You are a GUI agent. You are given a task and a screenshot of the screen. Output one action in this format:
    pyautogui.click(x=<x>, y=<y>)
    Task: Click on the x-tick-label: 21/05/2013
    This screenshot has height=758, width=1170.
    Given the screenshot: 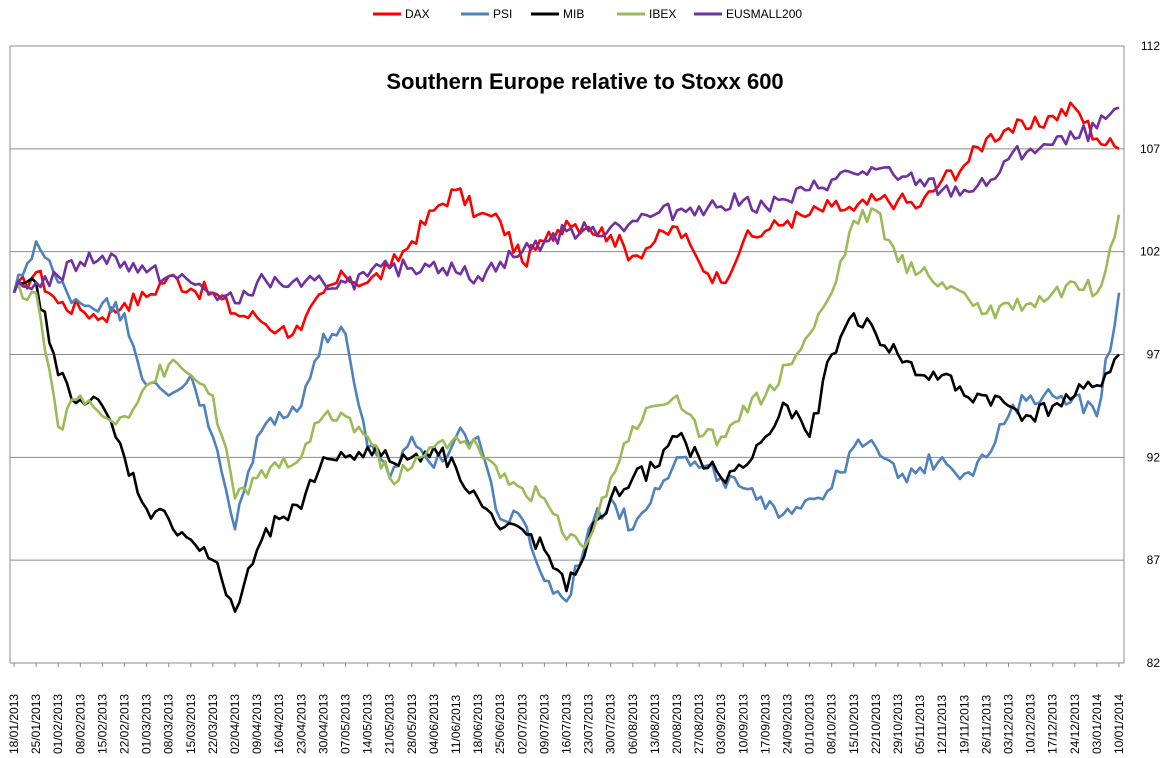 What is the action you would take?
    pyautogui.click(x=390, y=724)
    